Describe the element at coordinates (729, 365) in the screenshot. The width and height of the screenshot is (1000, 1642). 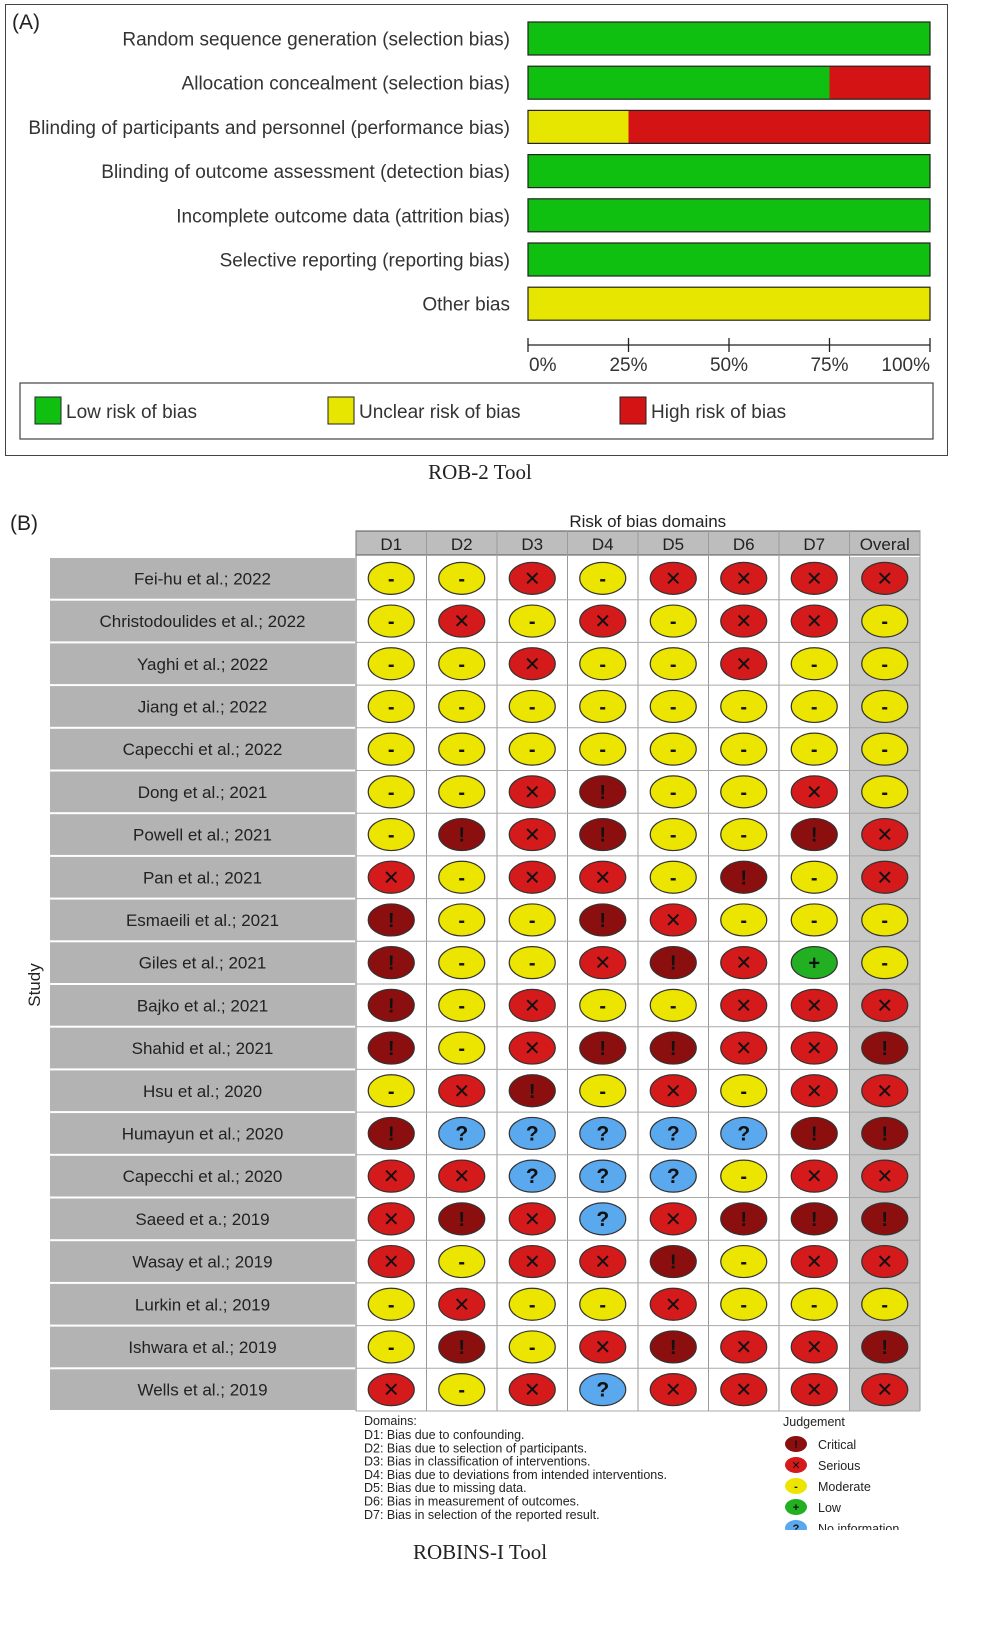
I see `x-tick-label: 50%` at that location.